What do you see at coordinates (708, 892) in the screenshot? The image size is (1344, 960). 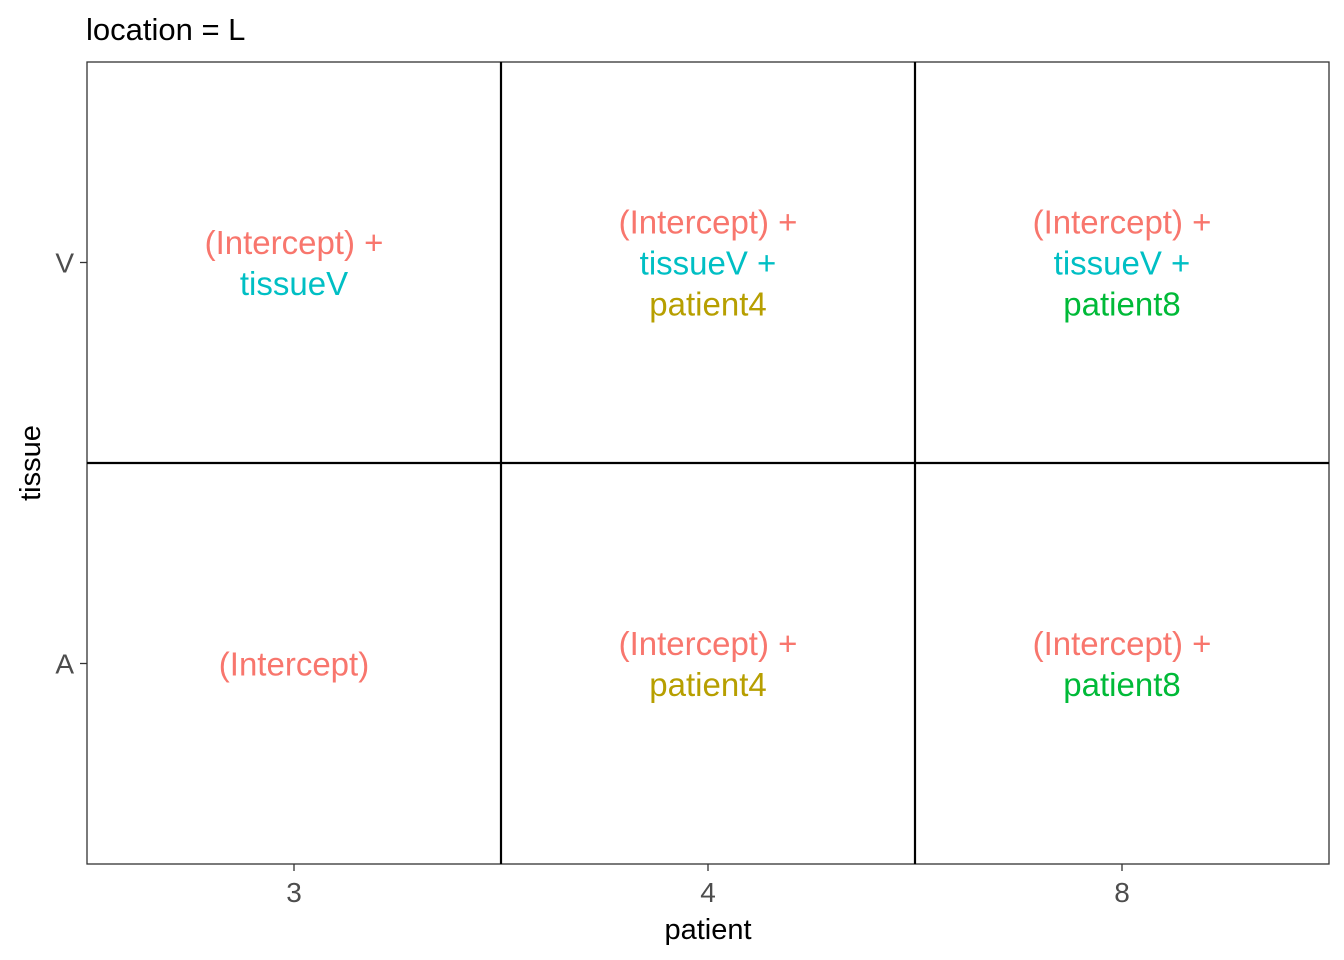 I see `x-tick-label: 4` at bounding box center [708, 892].